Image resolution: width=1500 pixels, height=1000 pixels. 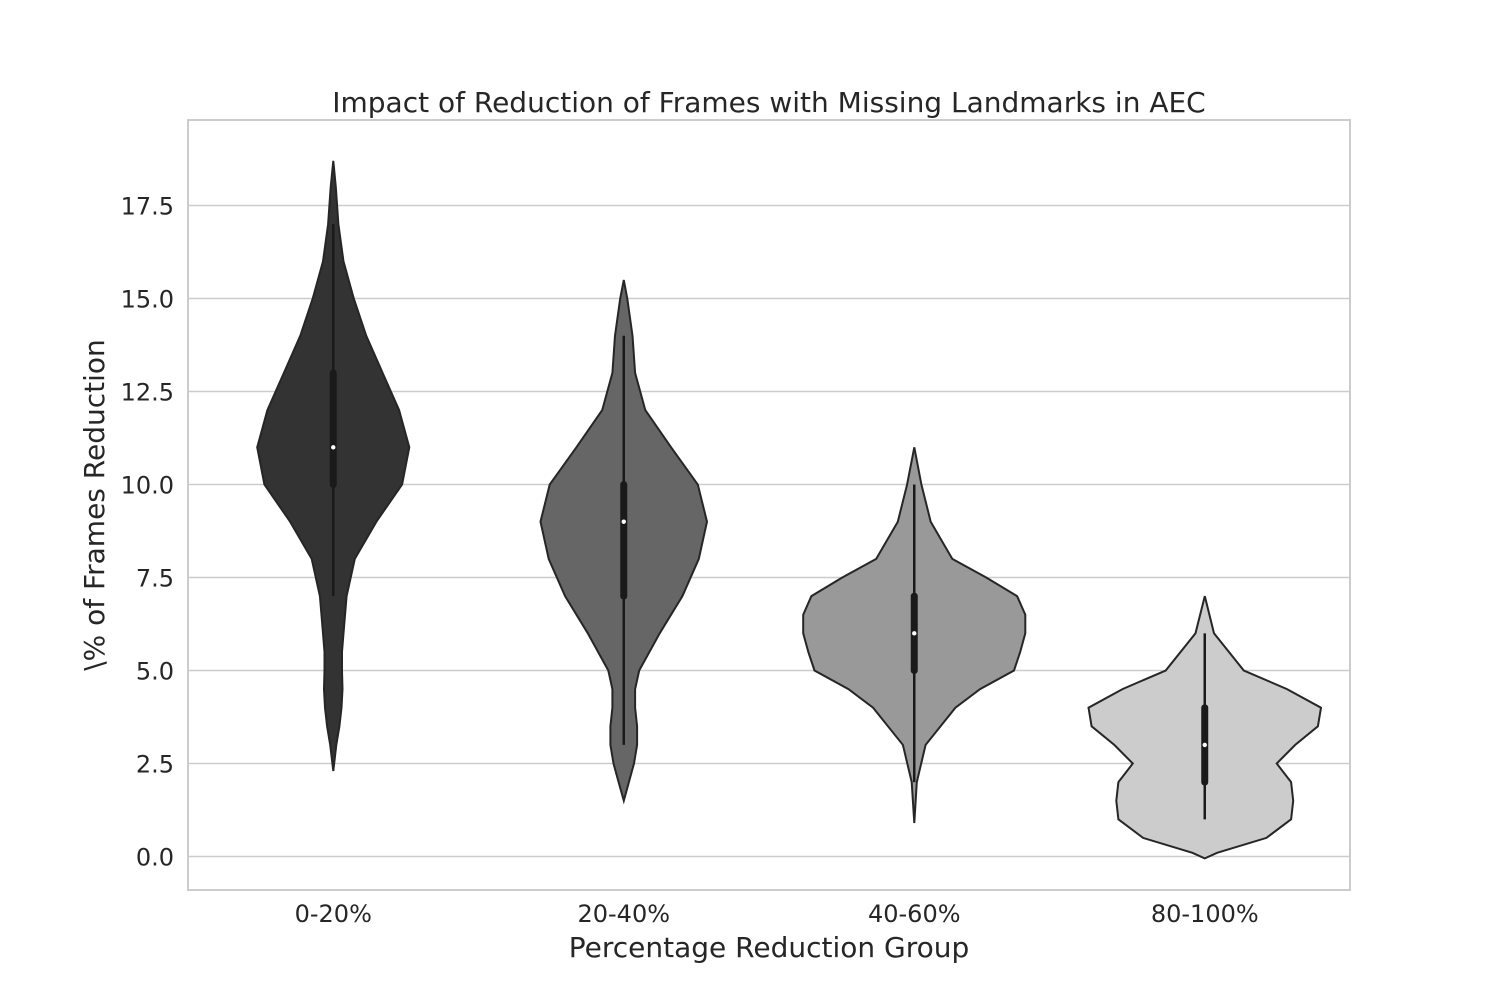 What do you see at coordinates (769, 947) in the screenshot?
I see `x-axis-label: Percentage Reduction Group` at bounding box center [769, 947].